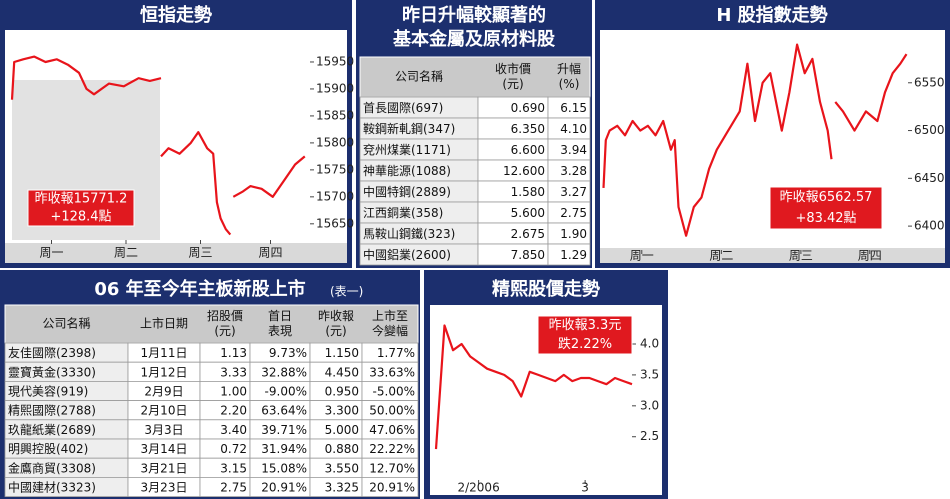  I want to click on table-cell-text: 20.91%, so click(392, 488).